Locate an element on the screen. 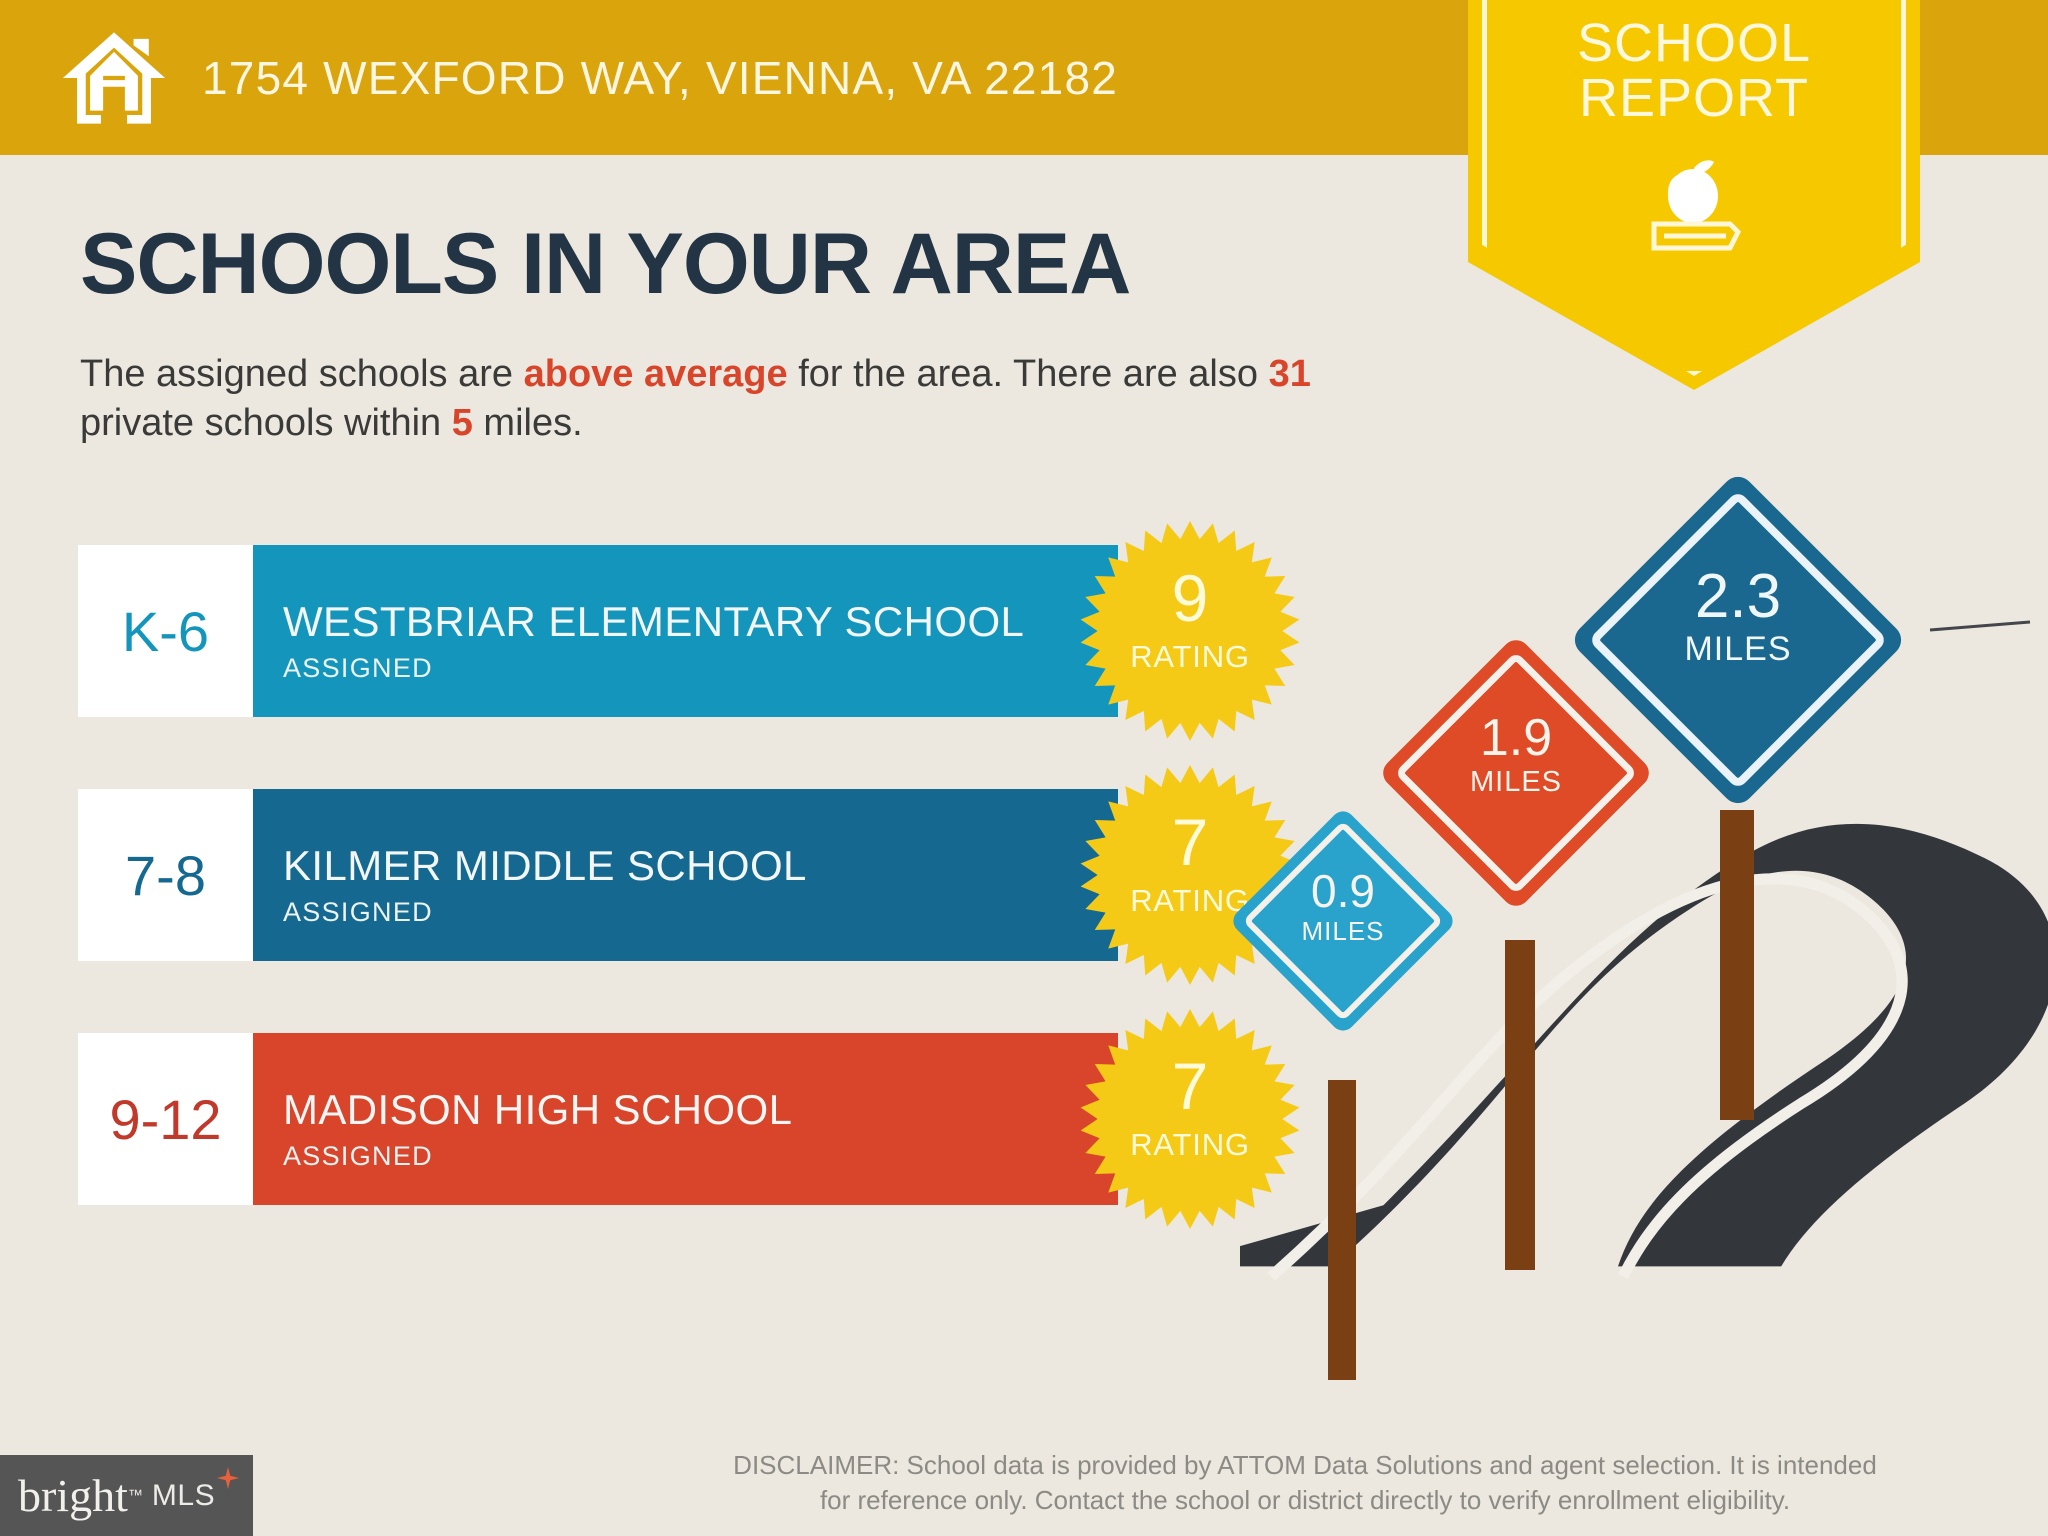  badge-border is located at coordinates (1694, 188).